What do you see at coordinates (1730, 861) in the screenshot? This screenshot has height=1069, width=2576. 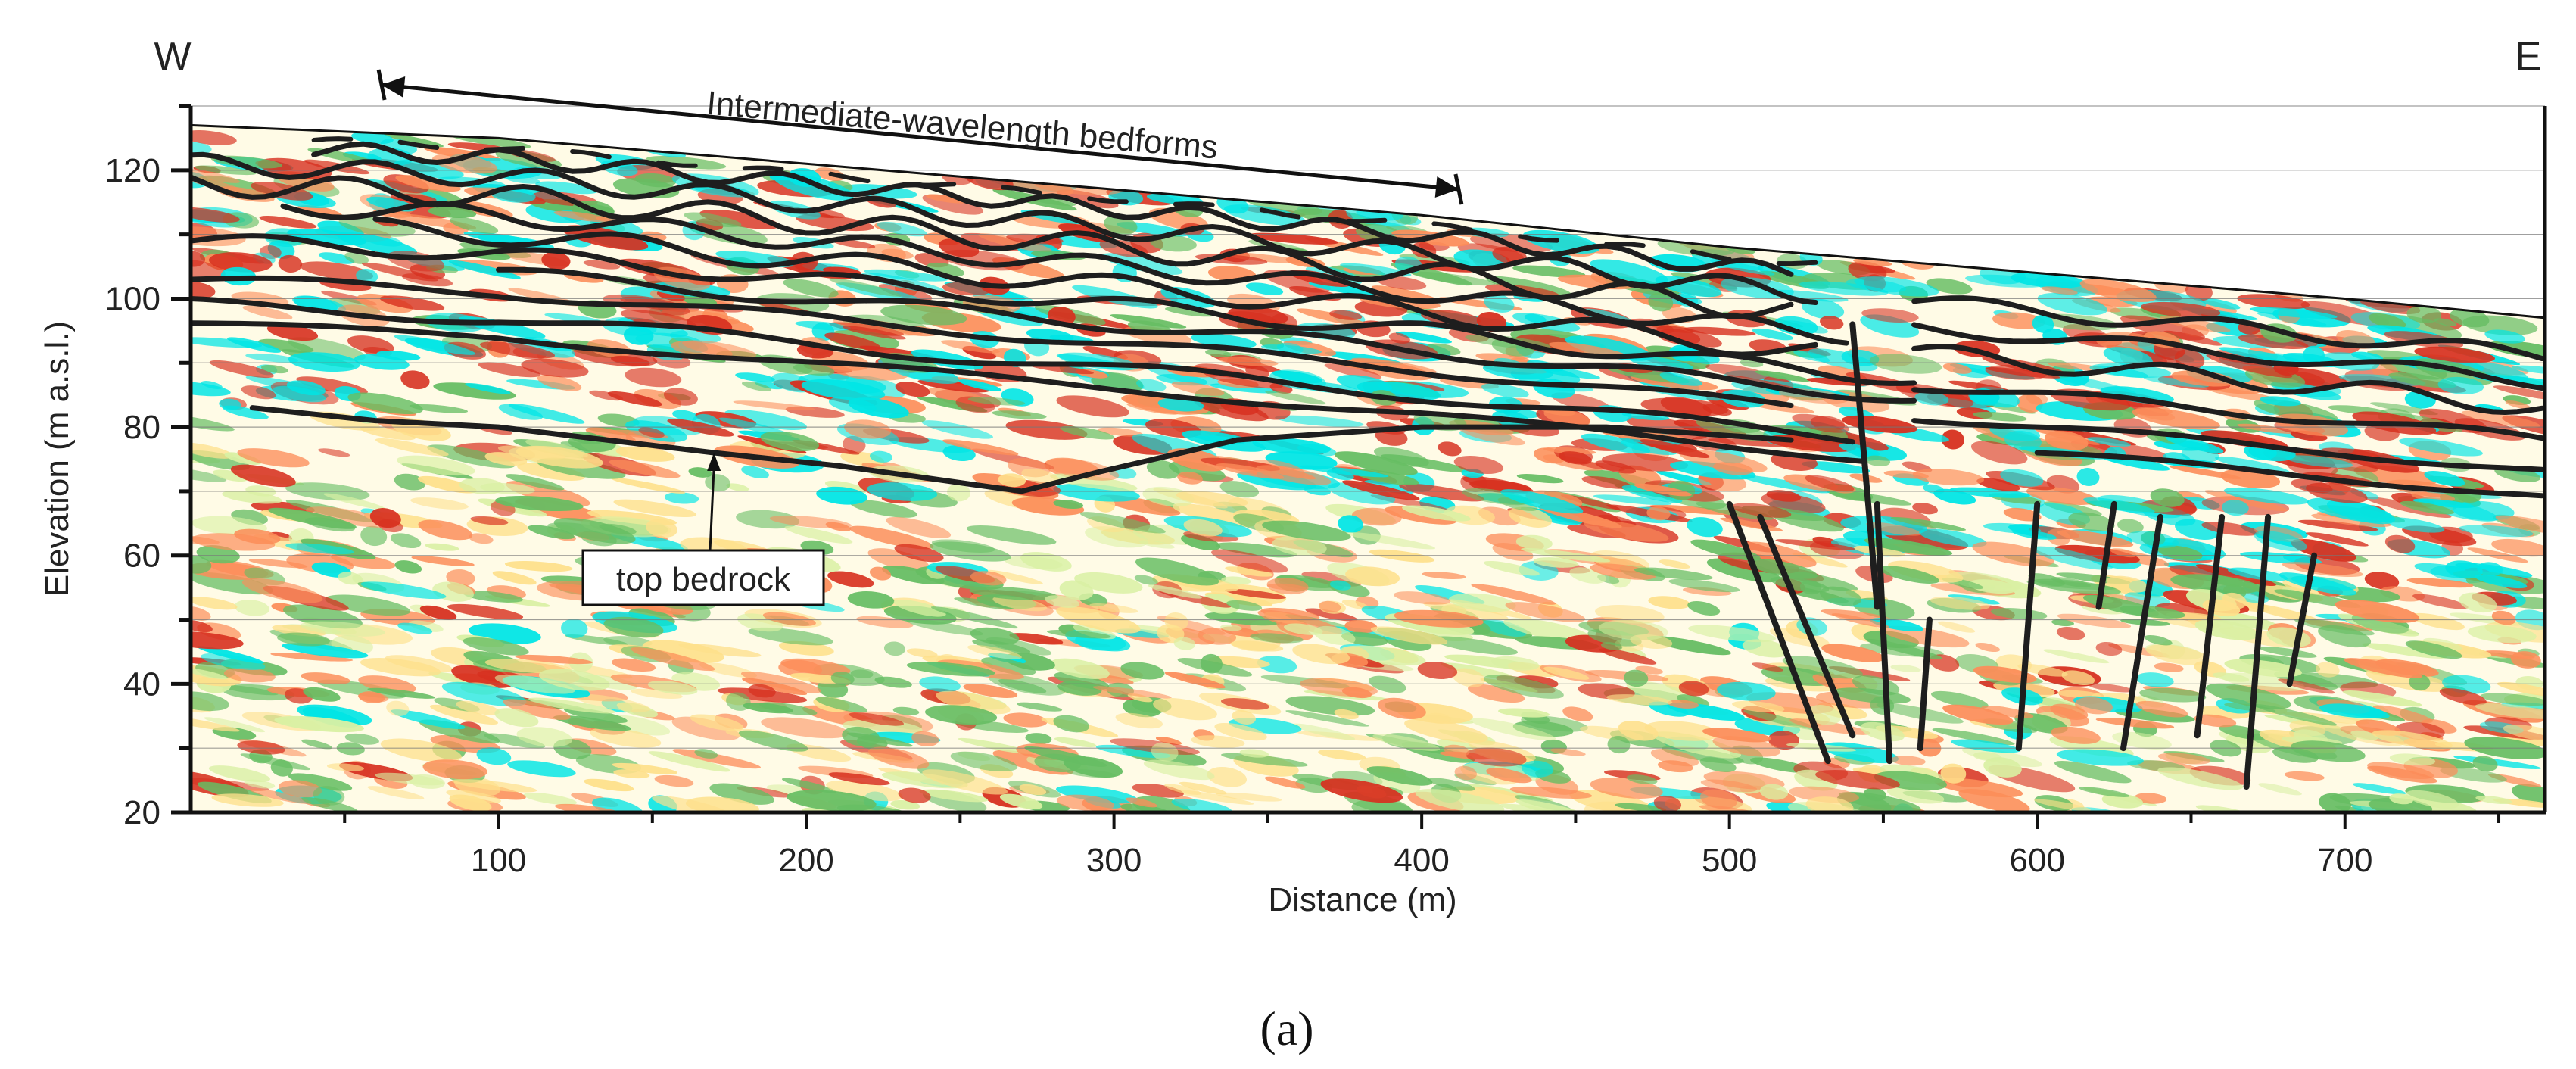 I see `x-tick-label: 500` at bounding box center [1730, 861].